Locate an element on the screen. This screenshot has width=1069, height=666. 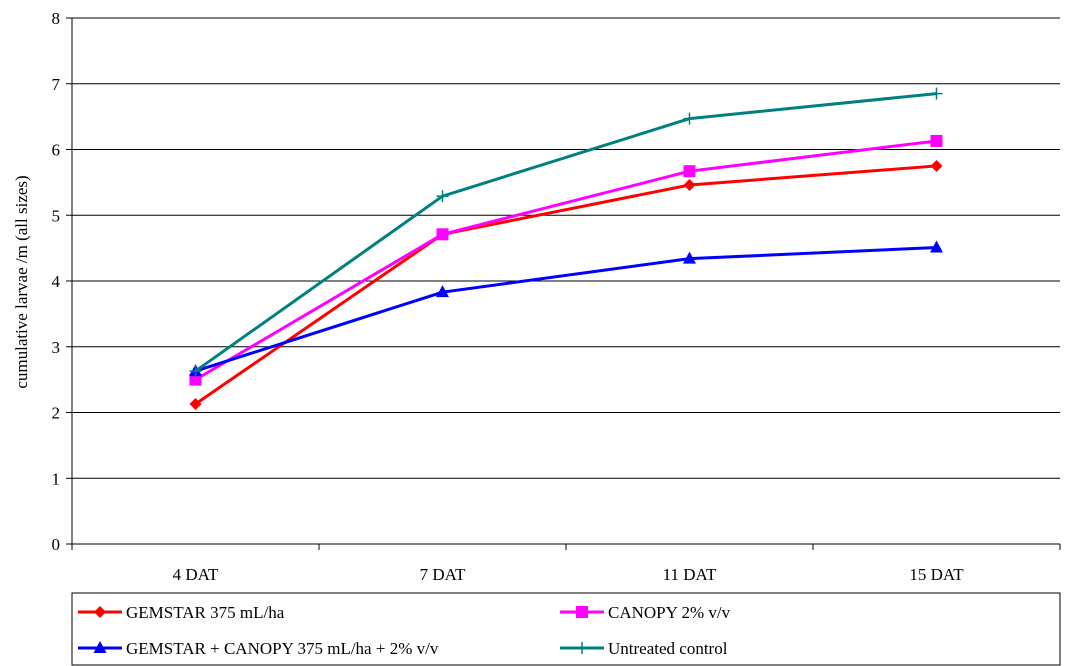
y-tick-label: 0 is located at coordinates (56, 544).